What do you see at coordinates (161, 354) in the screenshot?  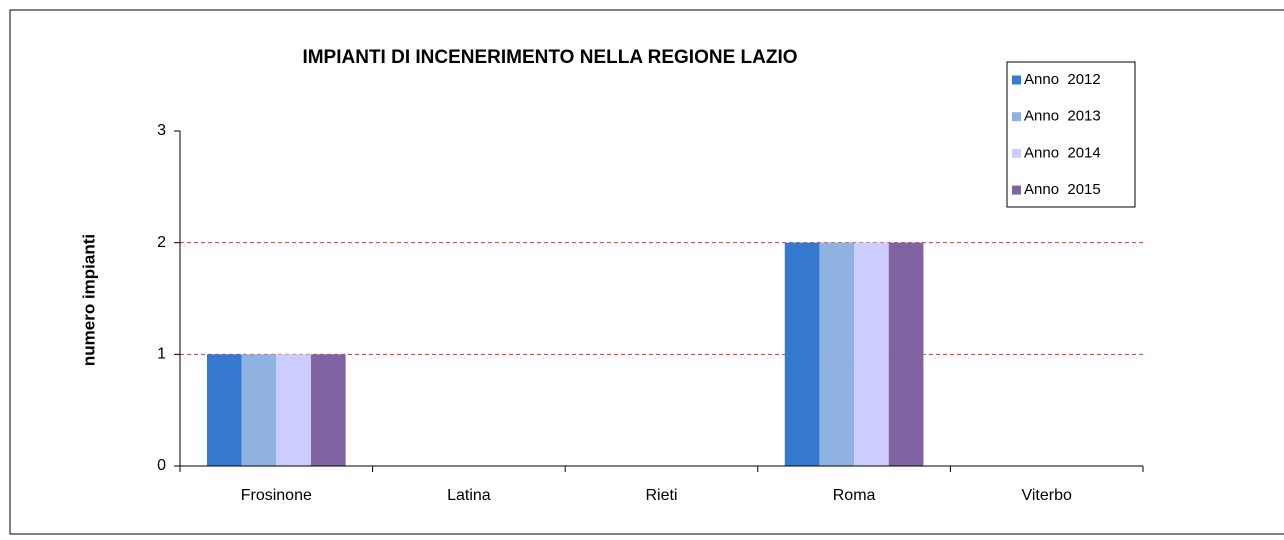 I see `y-tick-label: 1` at bounding box center [161, 354].